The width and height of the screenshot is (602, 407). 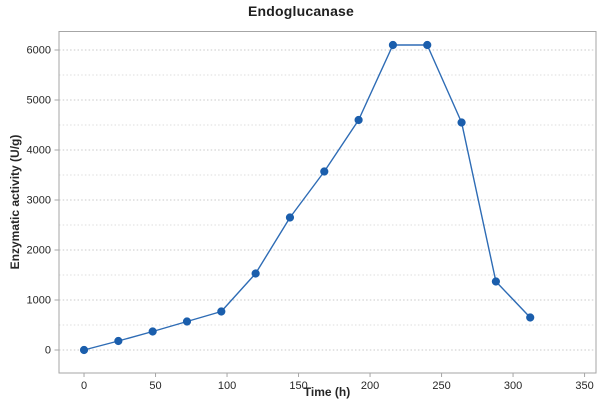 What do you see at coordinates (298, 386) in the screenshot?
I see `x-tick-label: 150` at bounding box center [298, 386].